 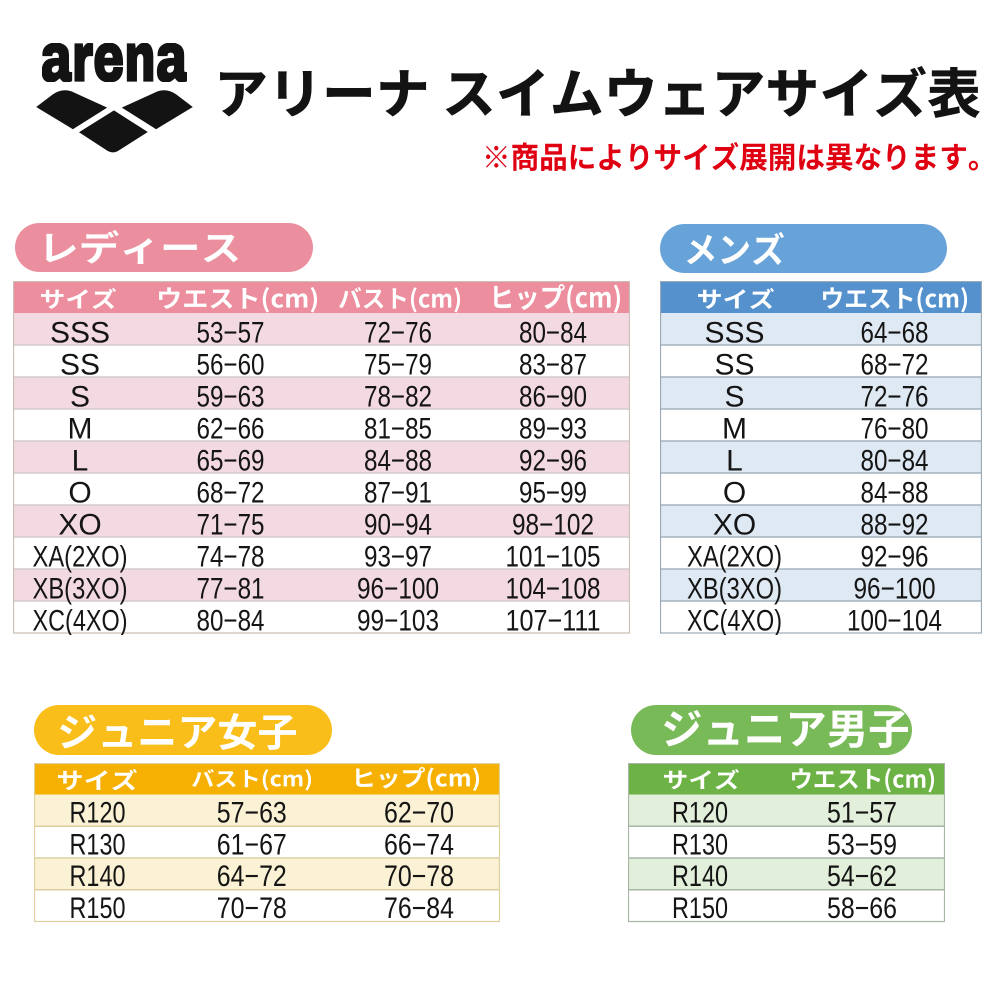 I want to click on svg-text: 78−82, so click(x=398, y=397).